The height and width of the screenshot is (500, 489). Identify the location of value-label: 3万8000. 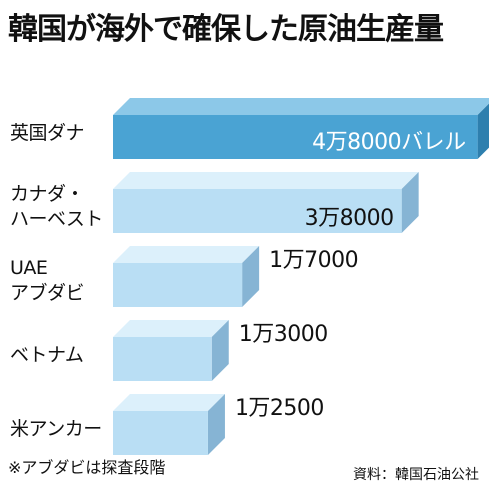
(349, 218).